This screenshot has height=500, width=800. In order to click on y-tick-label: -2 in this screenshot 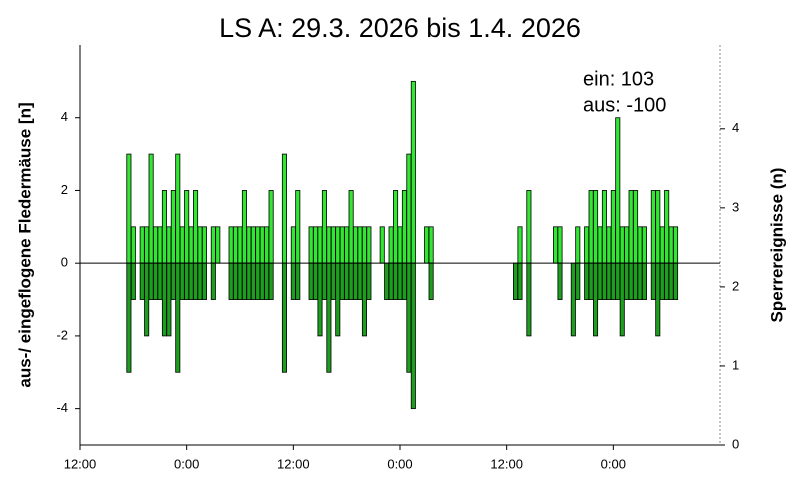, I will do `click(62, 334)`.